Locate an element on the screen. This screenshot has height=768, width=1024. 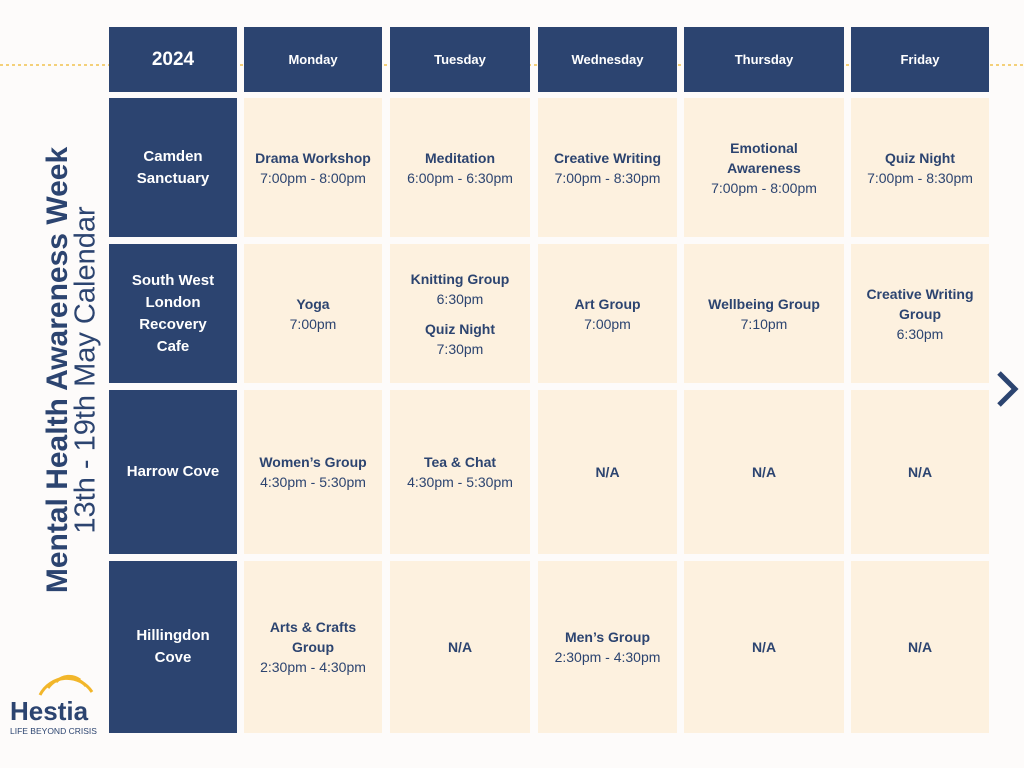
event: Creative Writing 7:00pm - 8:30pm is located at coordinates (607, 168).